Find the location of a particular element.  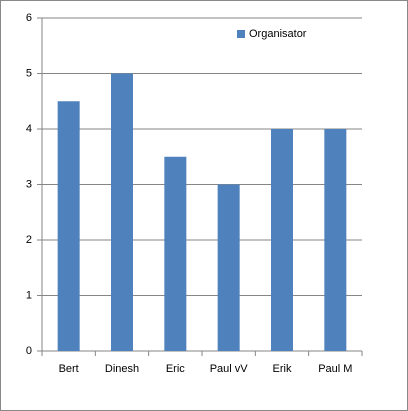

x-tick-label: Paul vV is located at coordinates (229, 369).